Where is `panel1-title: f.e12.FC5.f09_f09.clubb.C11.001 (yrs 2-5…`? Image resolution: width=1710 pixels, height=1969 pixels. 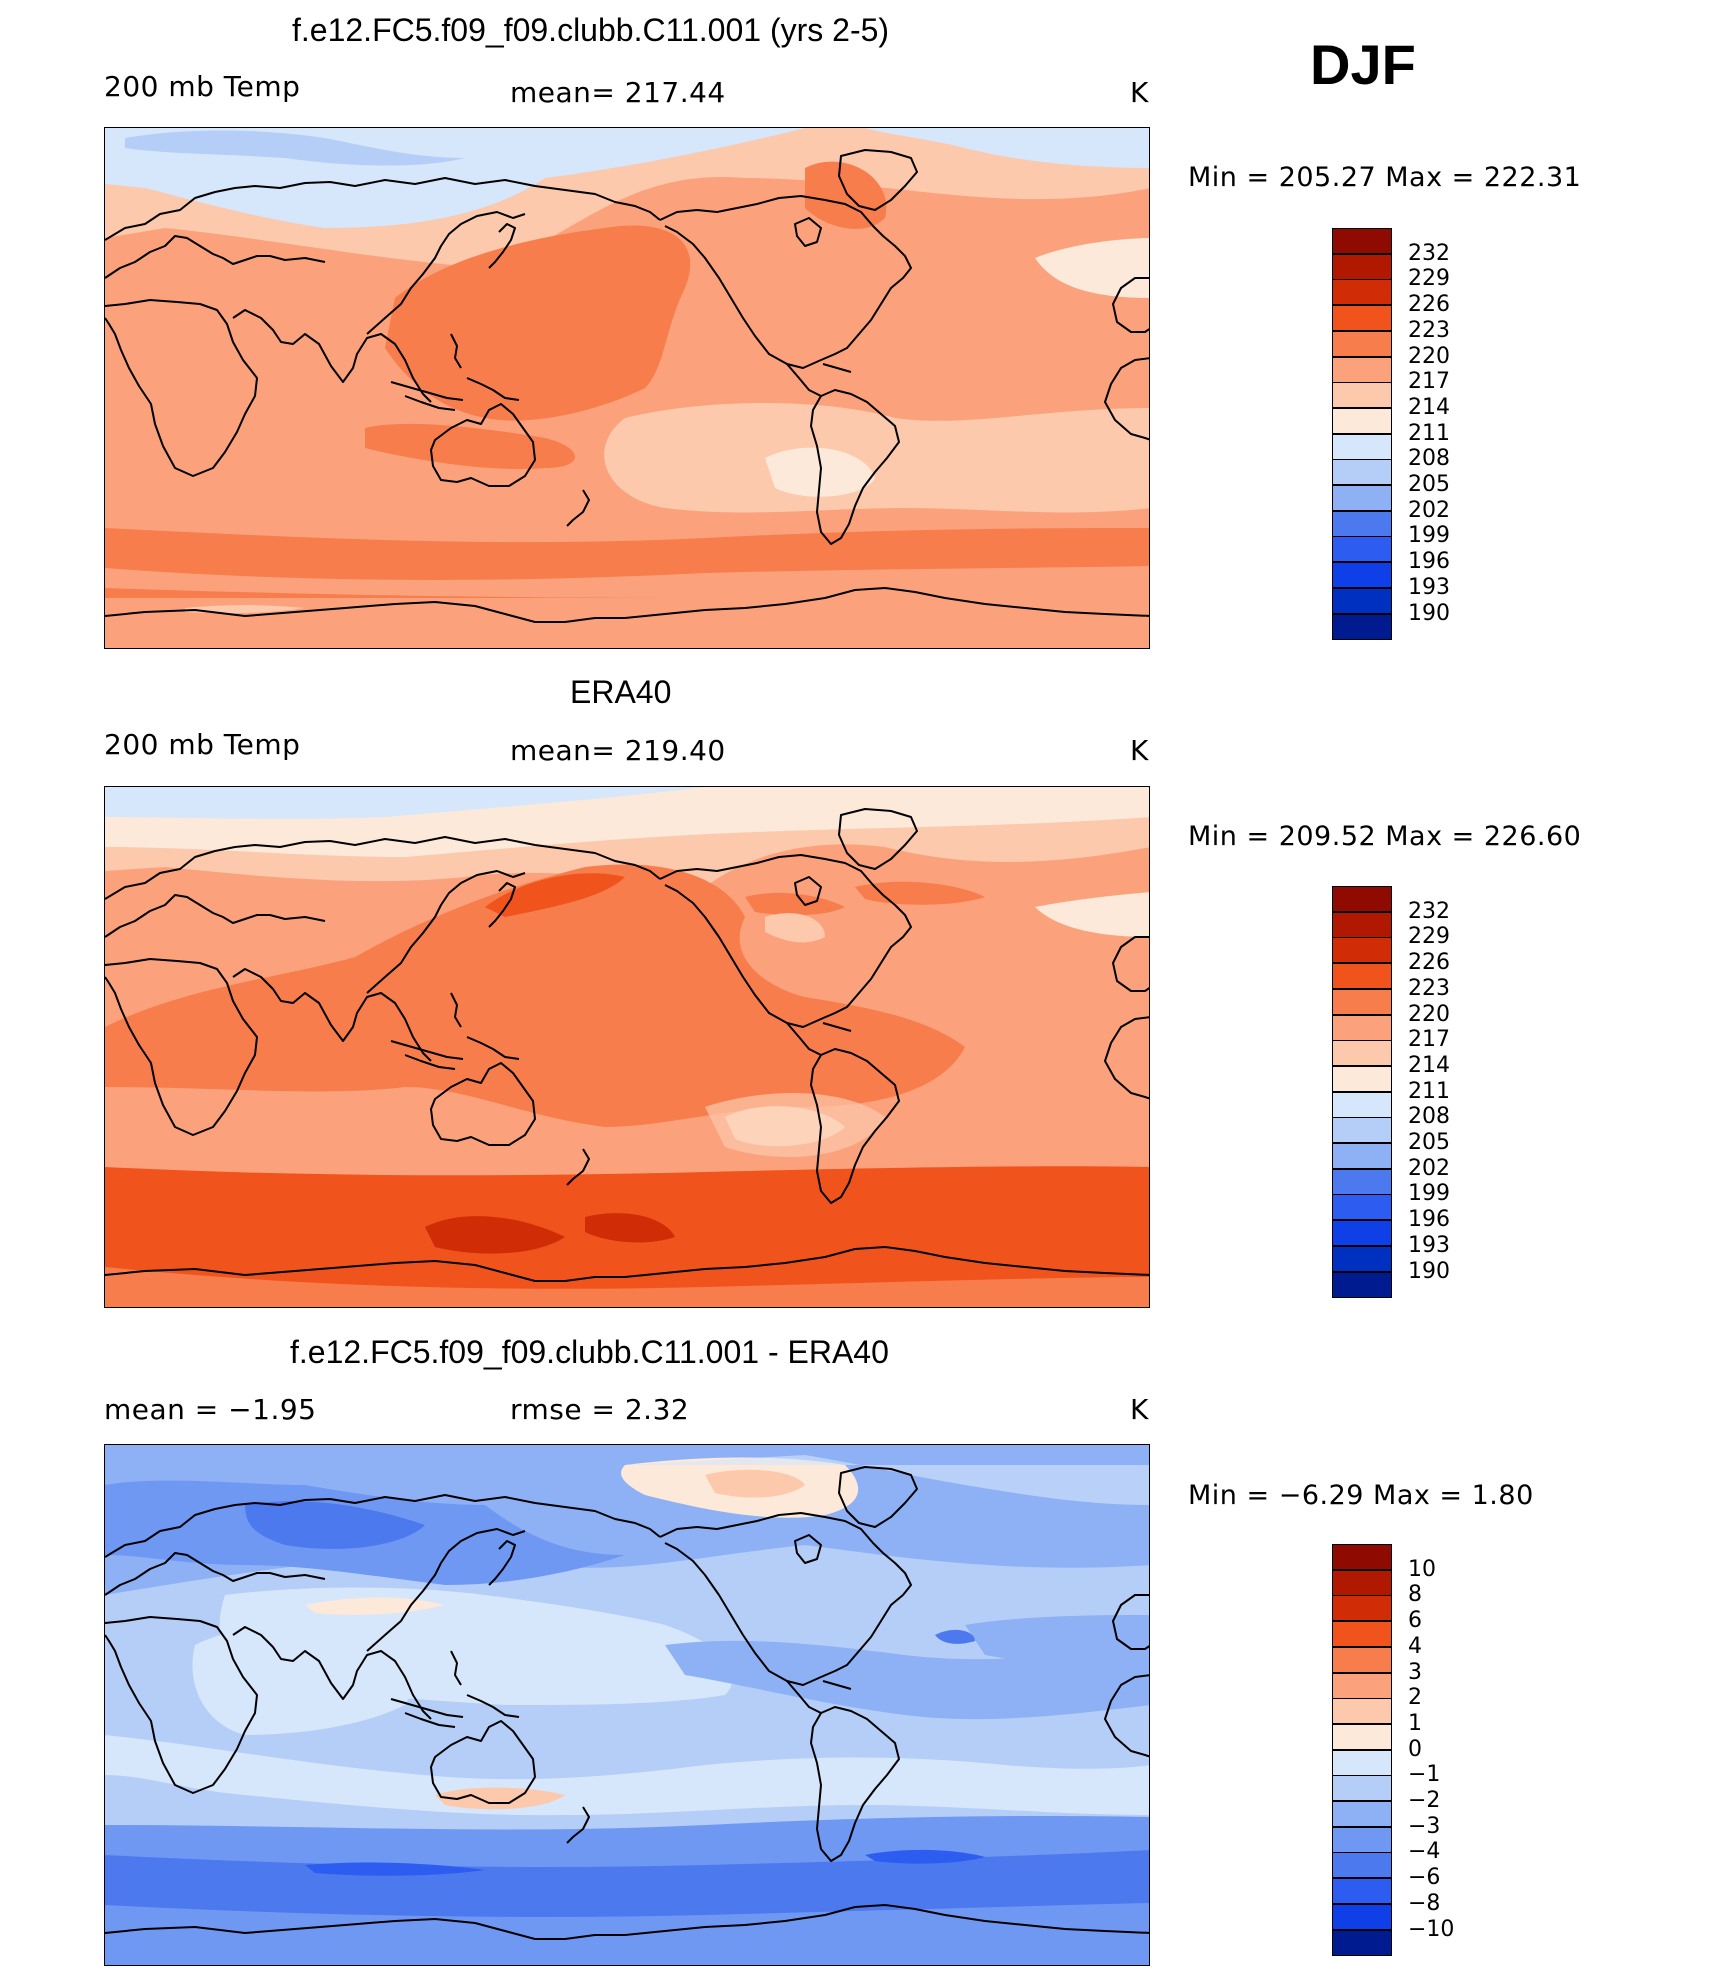
panel1-title: f.e12.FC5.f09_f09.clubb.C11.001 (yrs 2-5… is located at coordinates (591, 30).